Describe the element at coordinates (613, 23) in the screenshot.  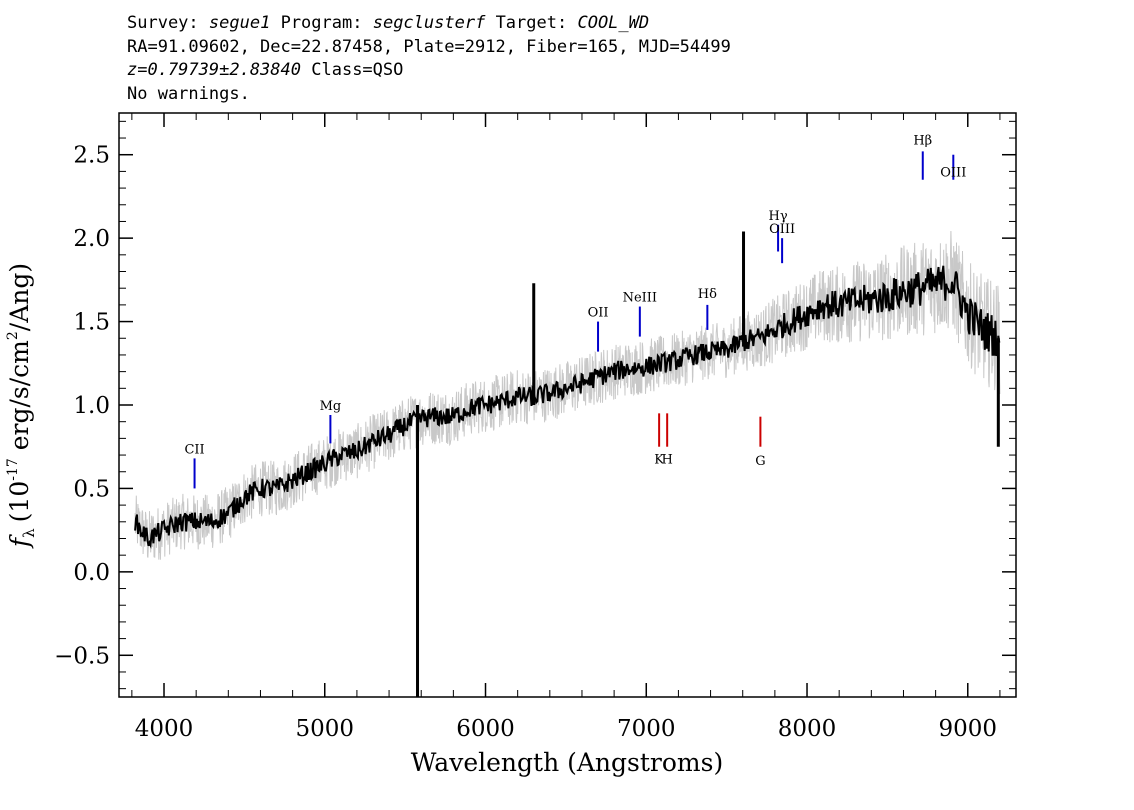
I see `target-value: COOL_WD` at that location.